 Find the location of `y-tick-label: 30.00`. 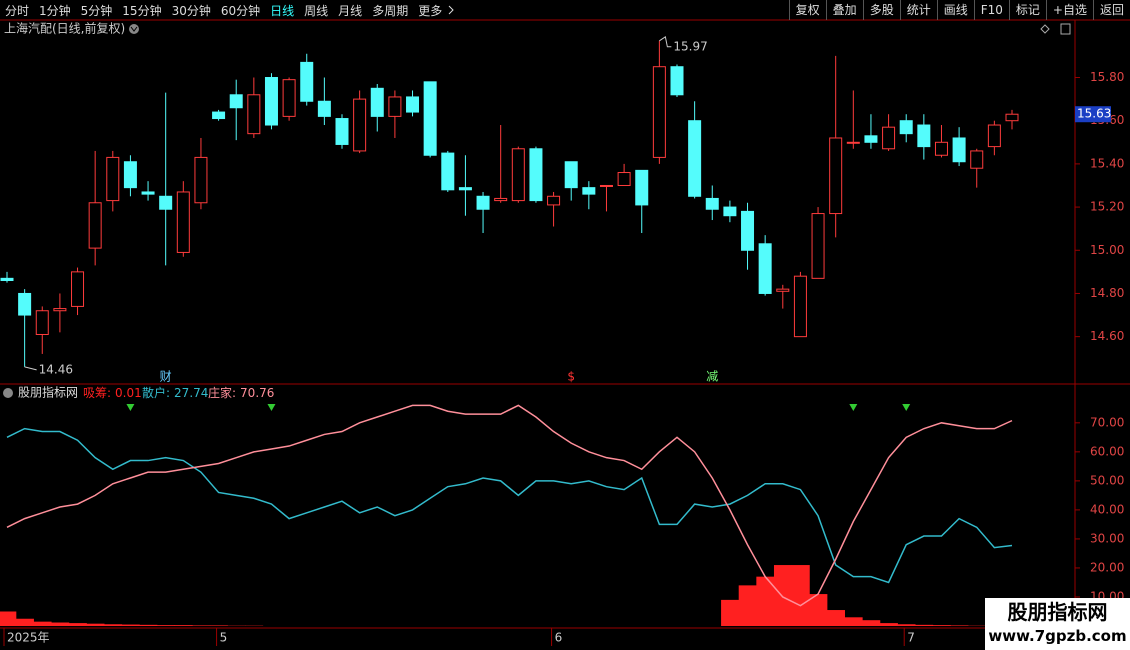

y-tick-label: 30.00 is located at coordinates (1107, 538).